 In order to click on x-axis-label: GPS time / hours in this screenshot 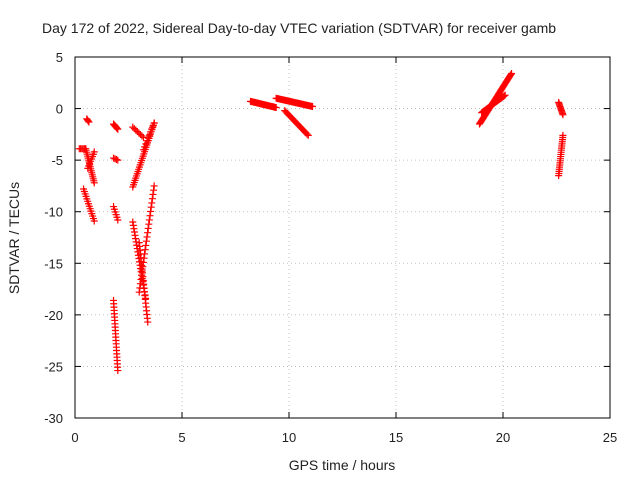, I will do `click(342, 465)`.